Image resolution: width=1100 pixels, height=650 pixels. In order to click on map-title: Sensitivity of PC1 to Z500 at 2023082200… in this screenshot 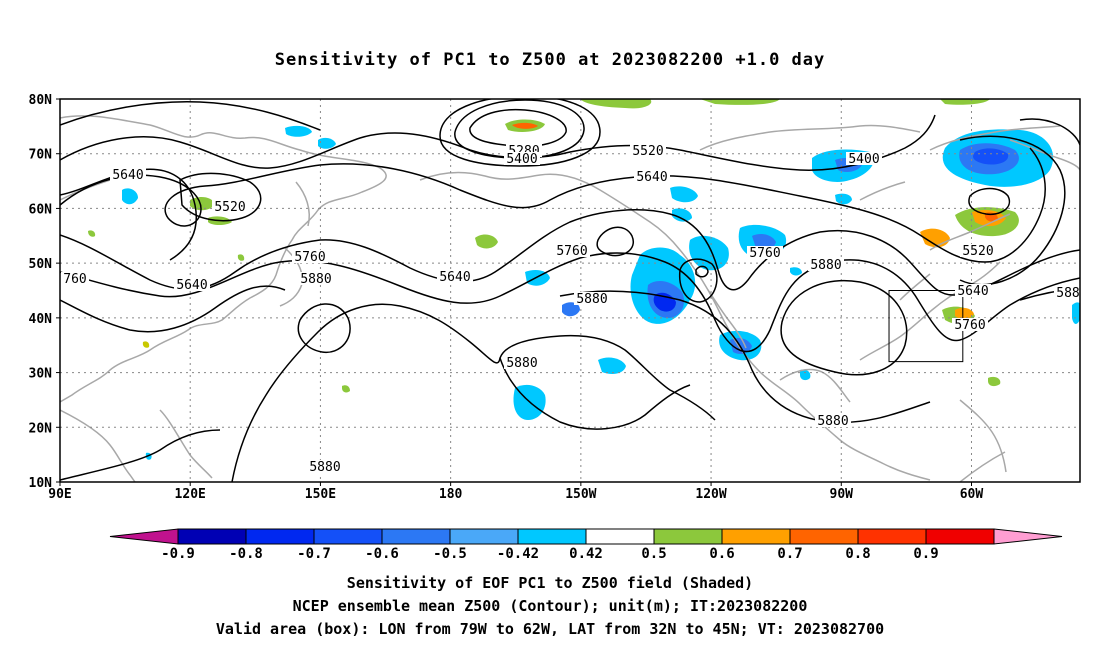, I will do `click(550, 60)`.